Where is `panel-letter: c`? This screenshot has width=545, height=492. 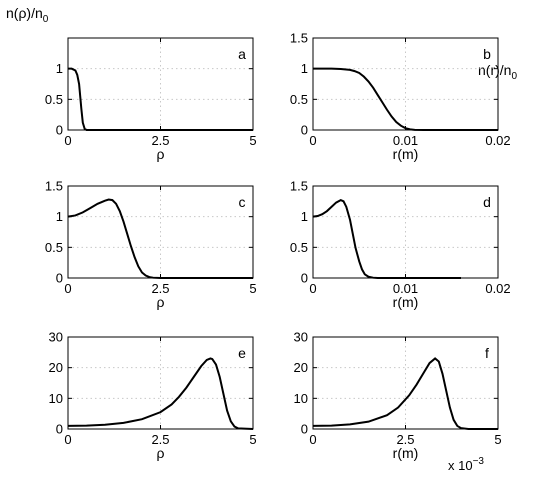
panel-letter: c is located at coordinates (242, 202).